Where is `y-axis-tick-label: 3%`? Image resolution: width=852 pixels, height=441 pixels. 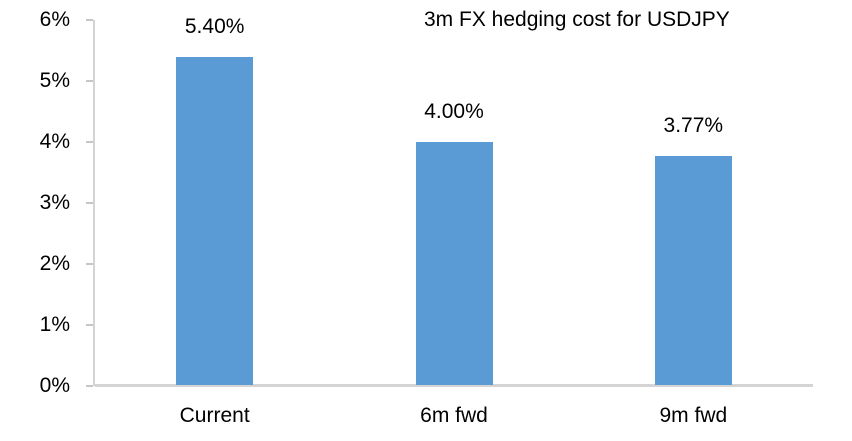
y-axis-tick-label: 3% is located at coordinates (54, 202).